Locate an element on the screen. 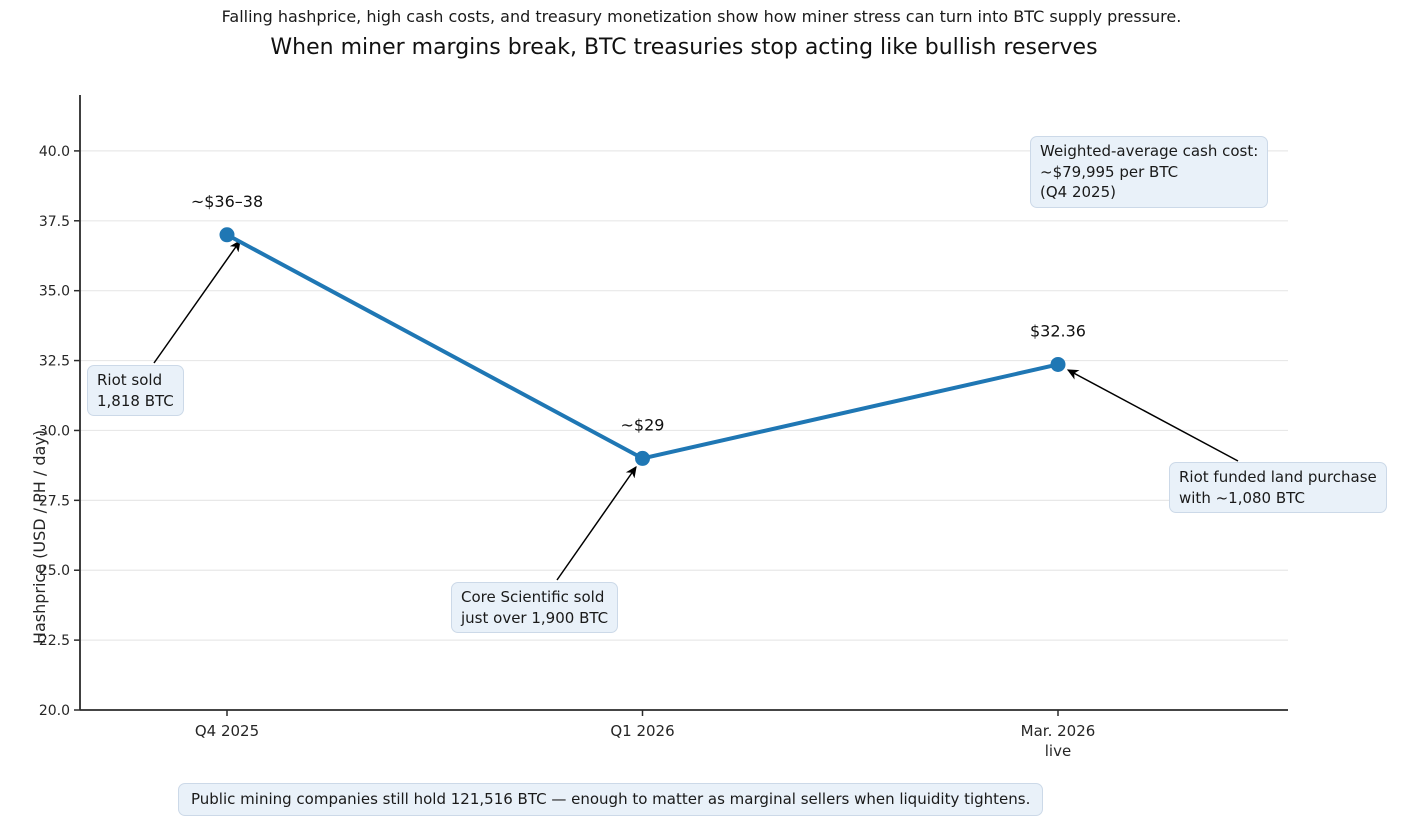 This screenshot has height=819, width=1403. x-tick-label-2: Mar. 2026 is located at coordinates (1058, 731).